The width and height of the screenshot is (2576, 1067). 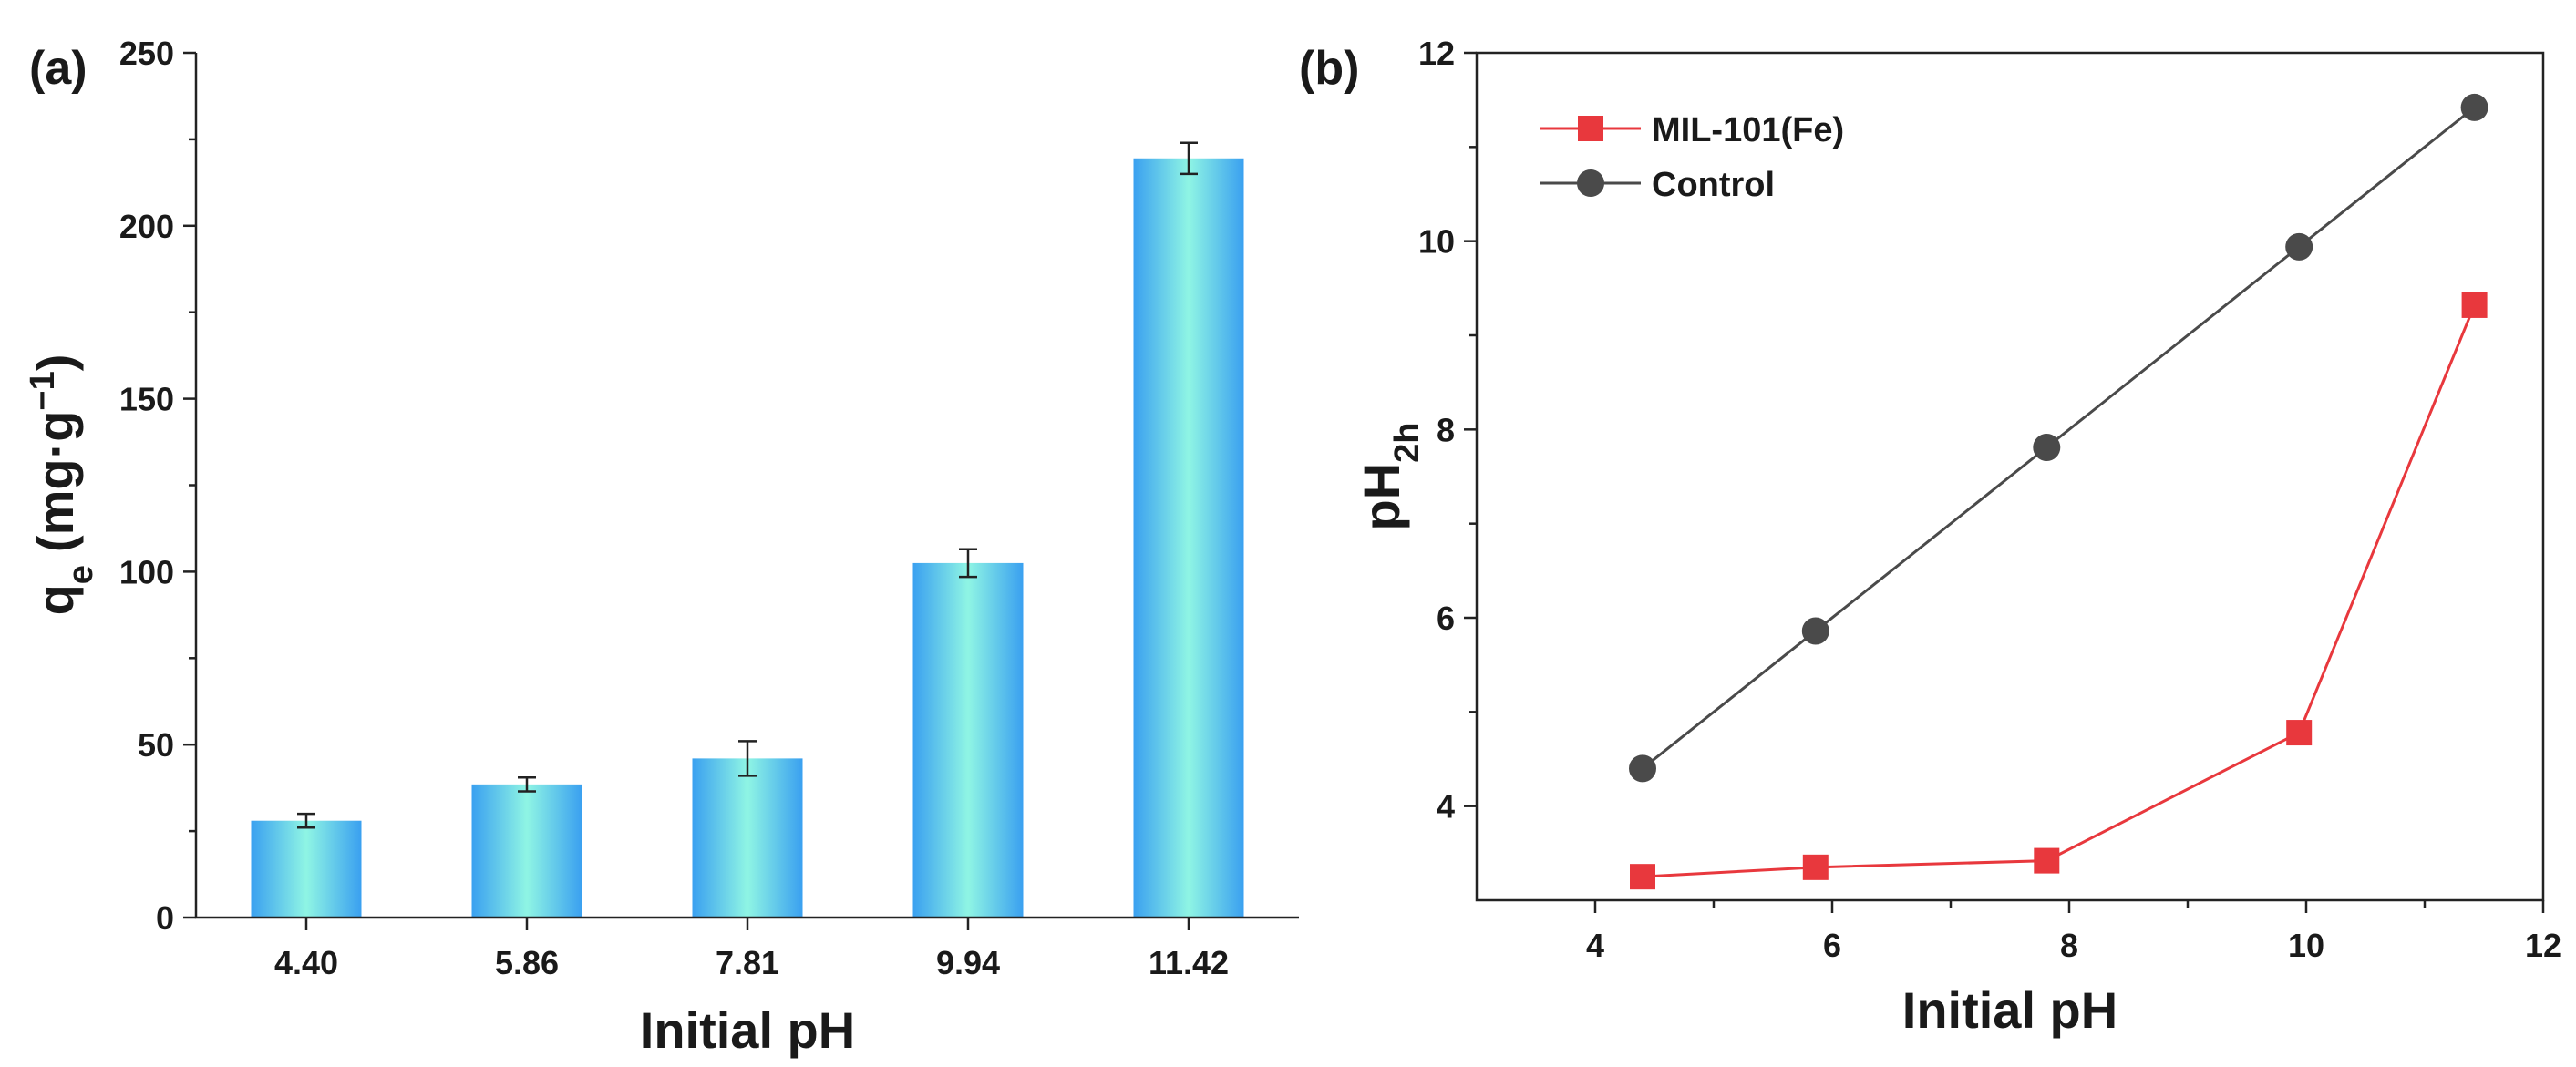 I want to click on a-y-tick-label: 250, so click(x=146, y=53).